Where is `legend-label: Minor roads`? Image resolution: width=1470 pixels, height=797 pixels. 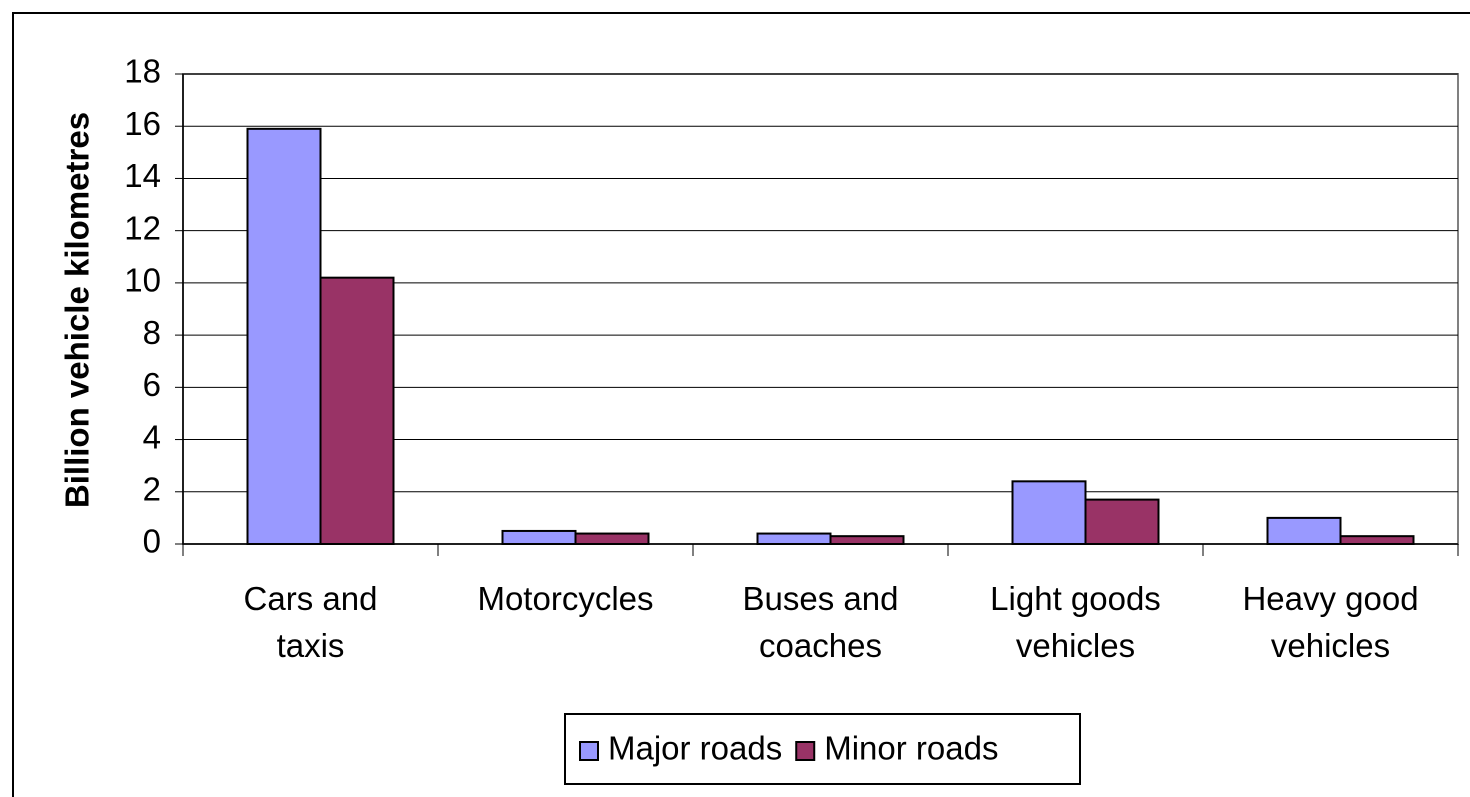 legend-label: Minor roads is located at coordinates (911, 748).